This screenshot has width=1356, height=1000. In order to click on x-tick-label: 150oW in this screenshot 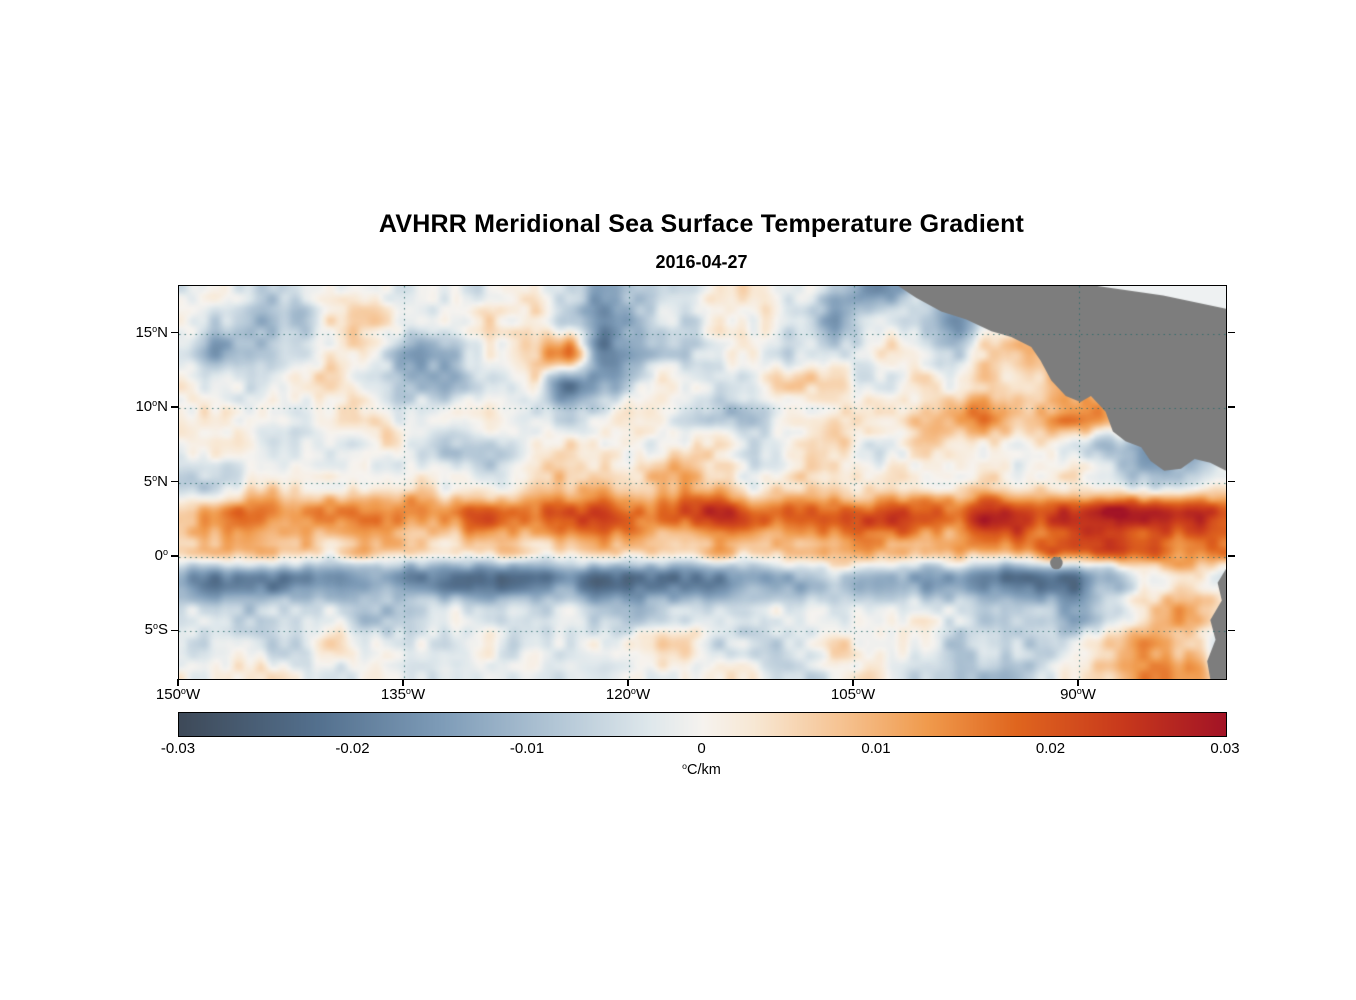, I will do `click(178, 694)`.